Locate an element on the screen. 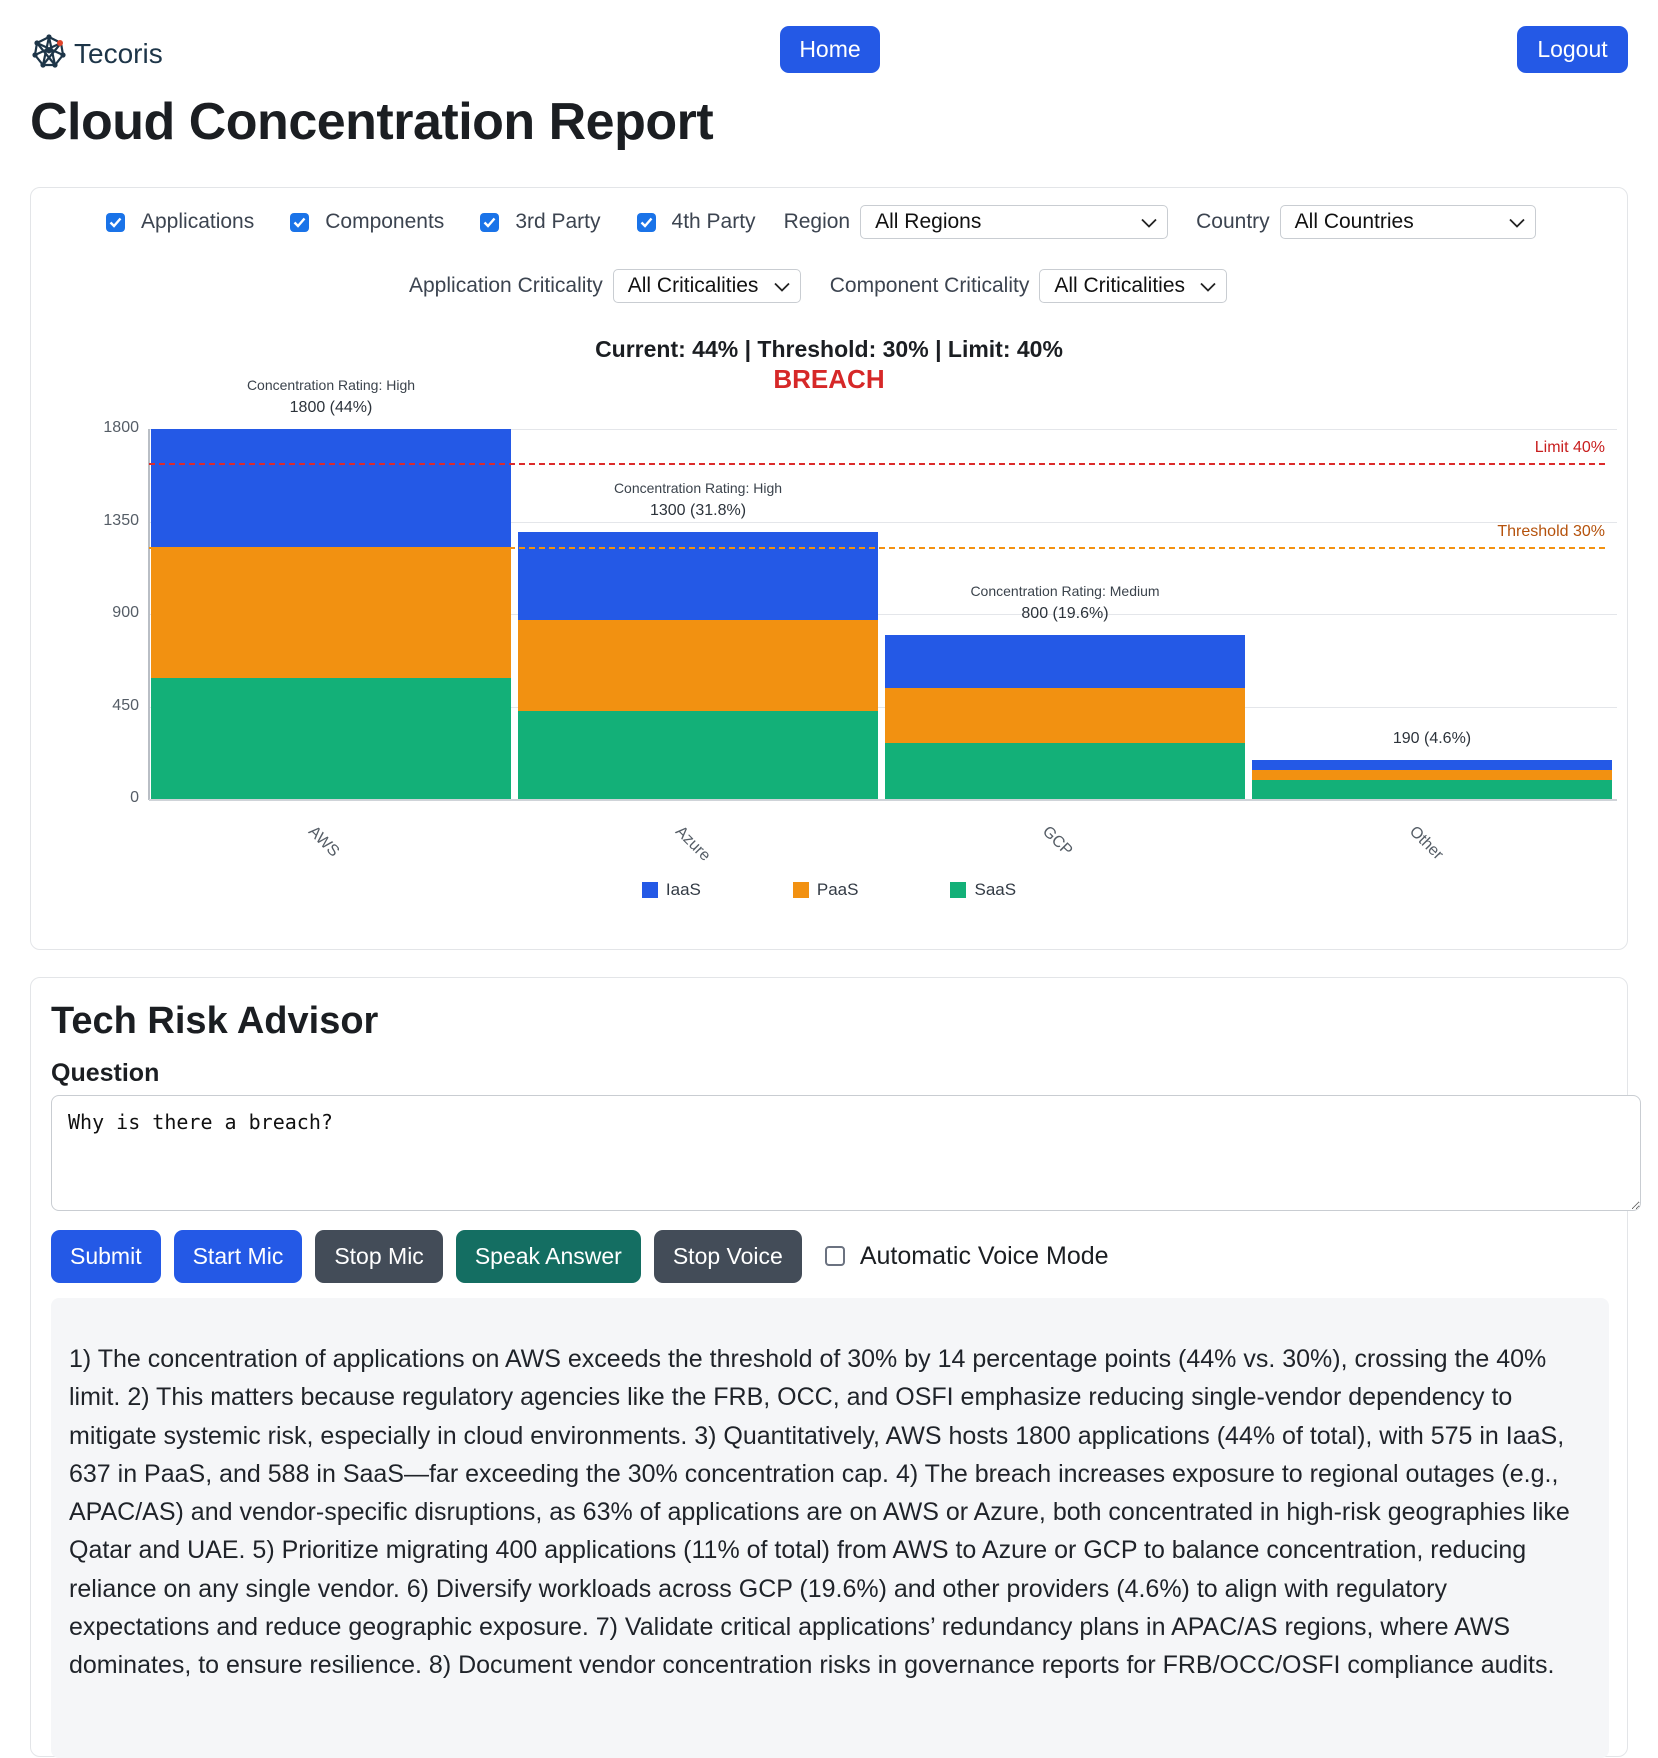  reference-line-threshold is located at coordinates (877, 547).